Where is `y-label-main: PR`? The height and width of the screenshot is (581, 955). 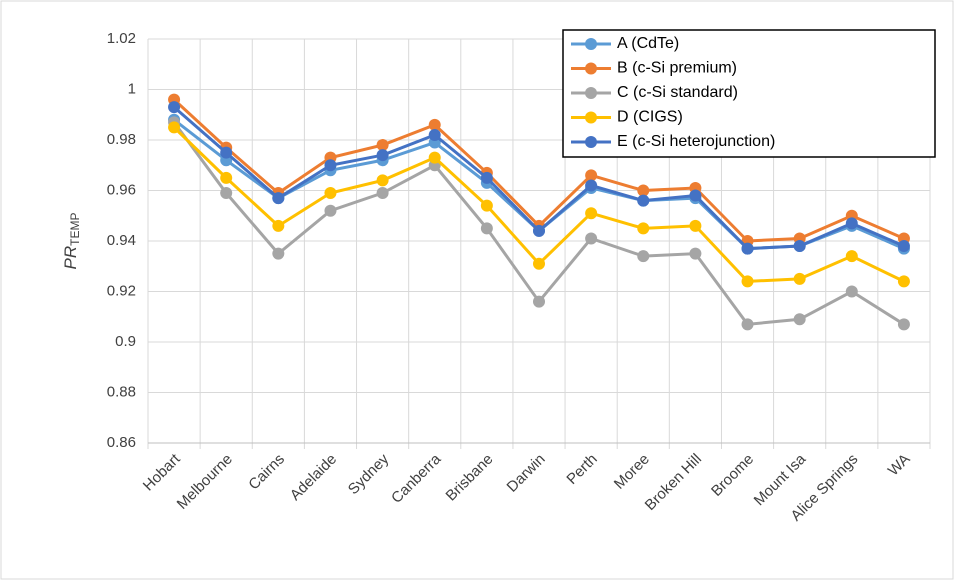
y-label-main: PR is located at coordinates (70, 258).